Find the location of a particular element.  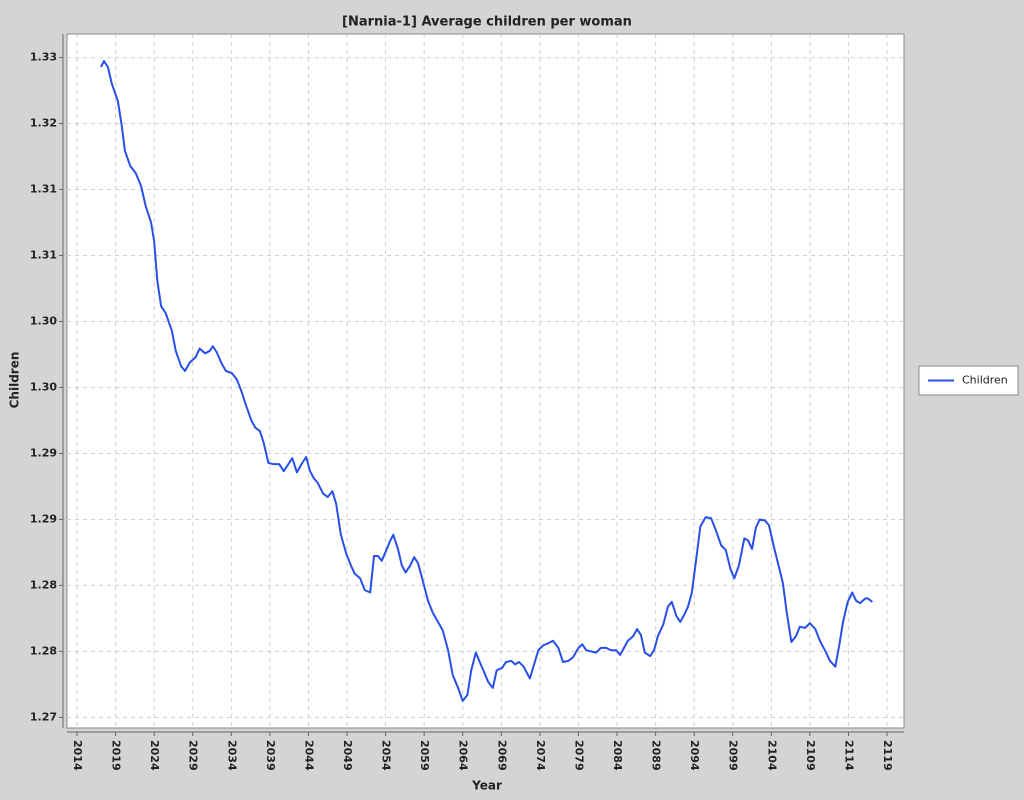

x-tick-label: 2084 is located at coordinates (617, 755).